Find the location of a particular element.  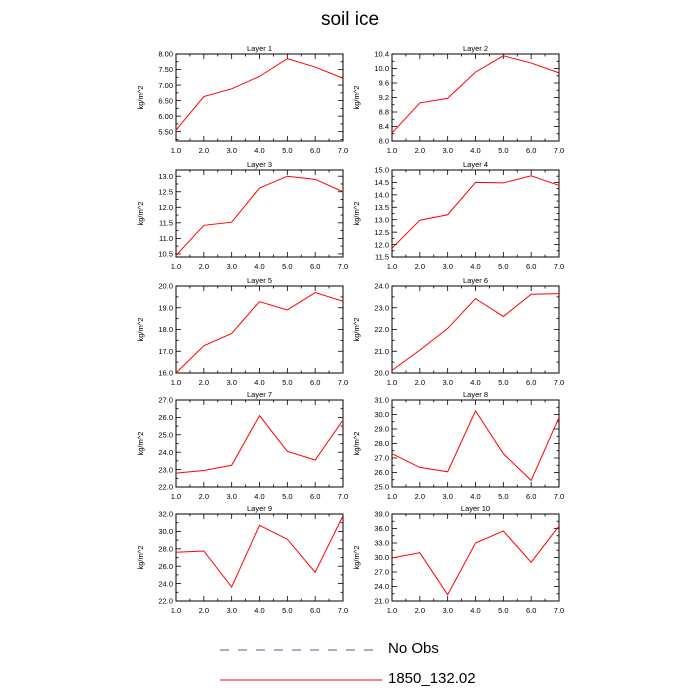

y-tick-label: 6.00 is located at coordinates (165, 116).